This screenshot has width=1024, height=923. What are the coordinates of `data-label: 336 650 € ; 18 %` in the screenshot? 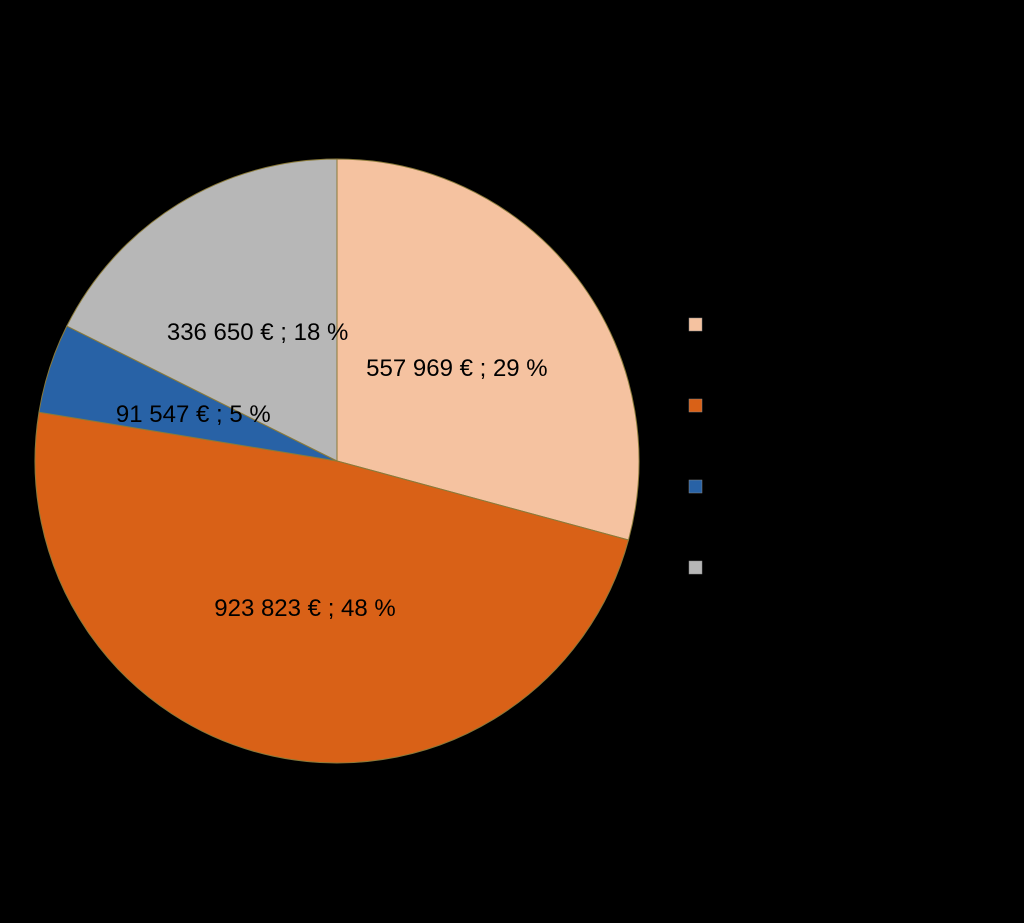 It's located at (257, 332).